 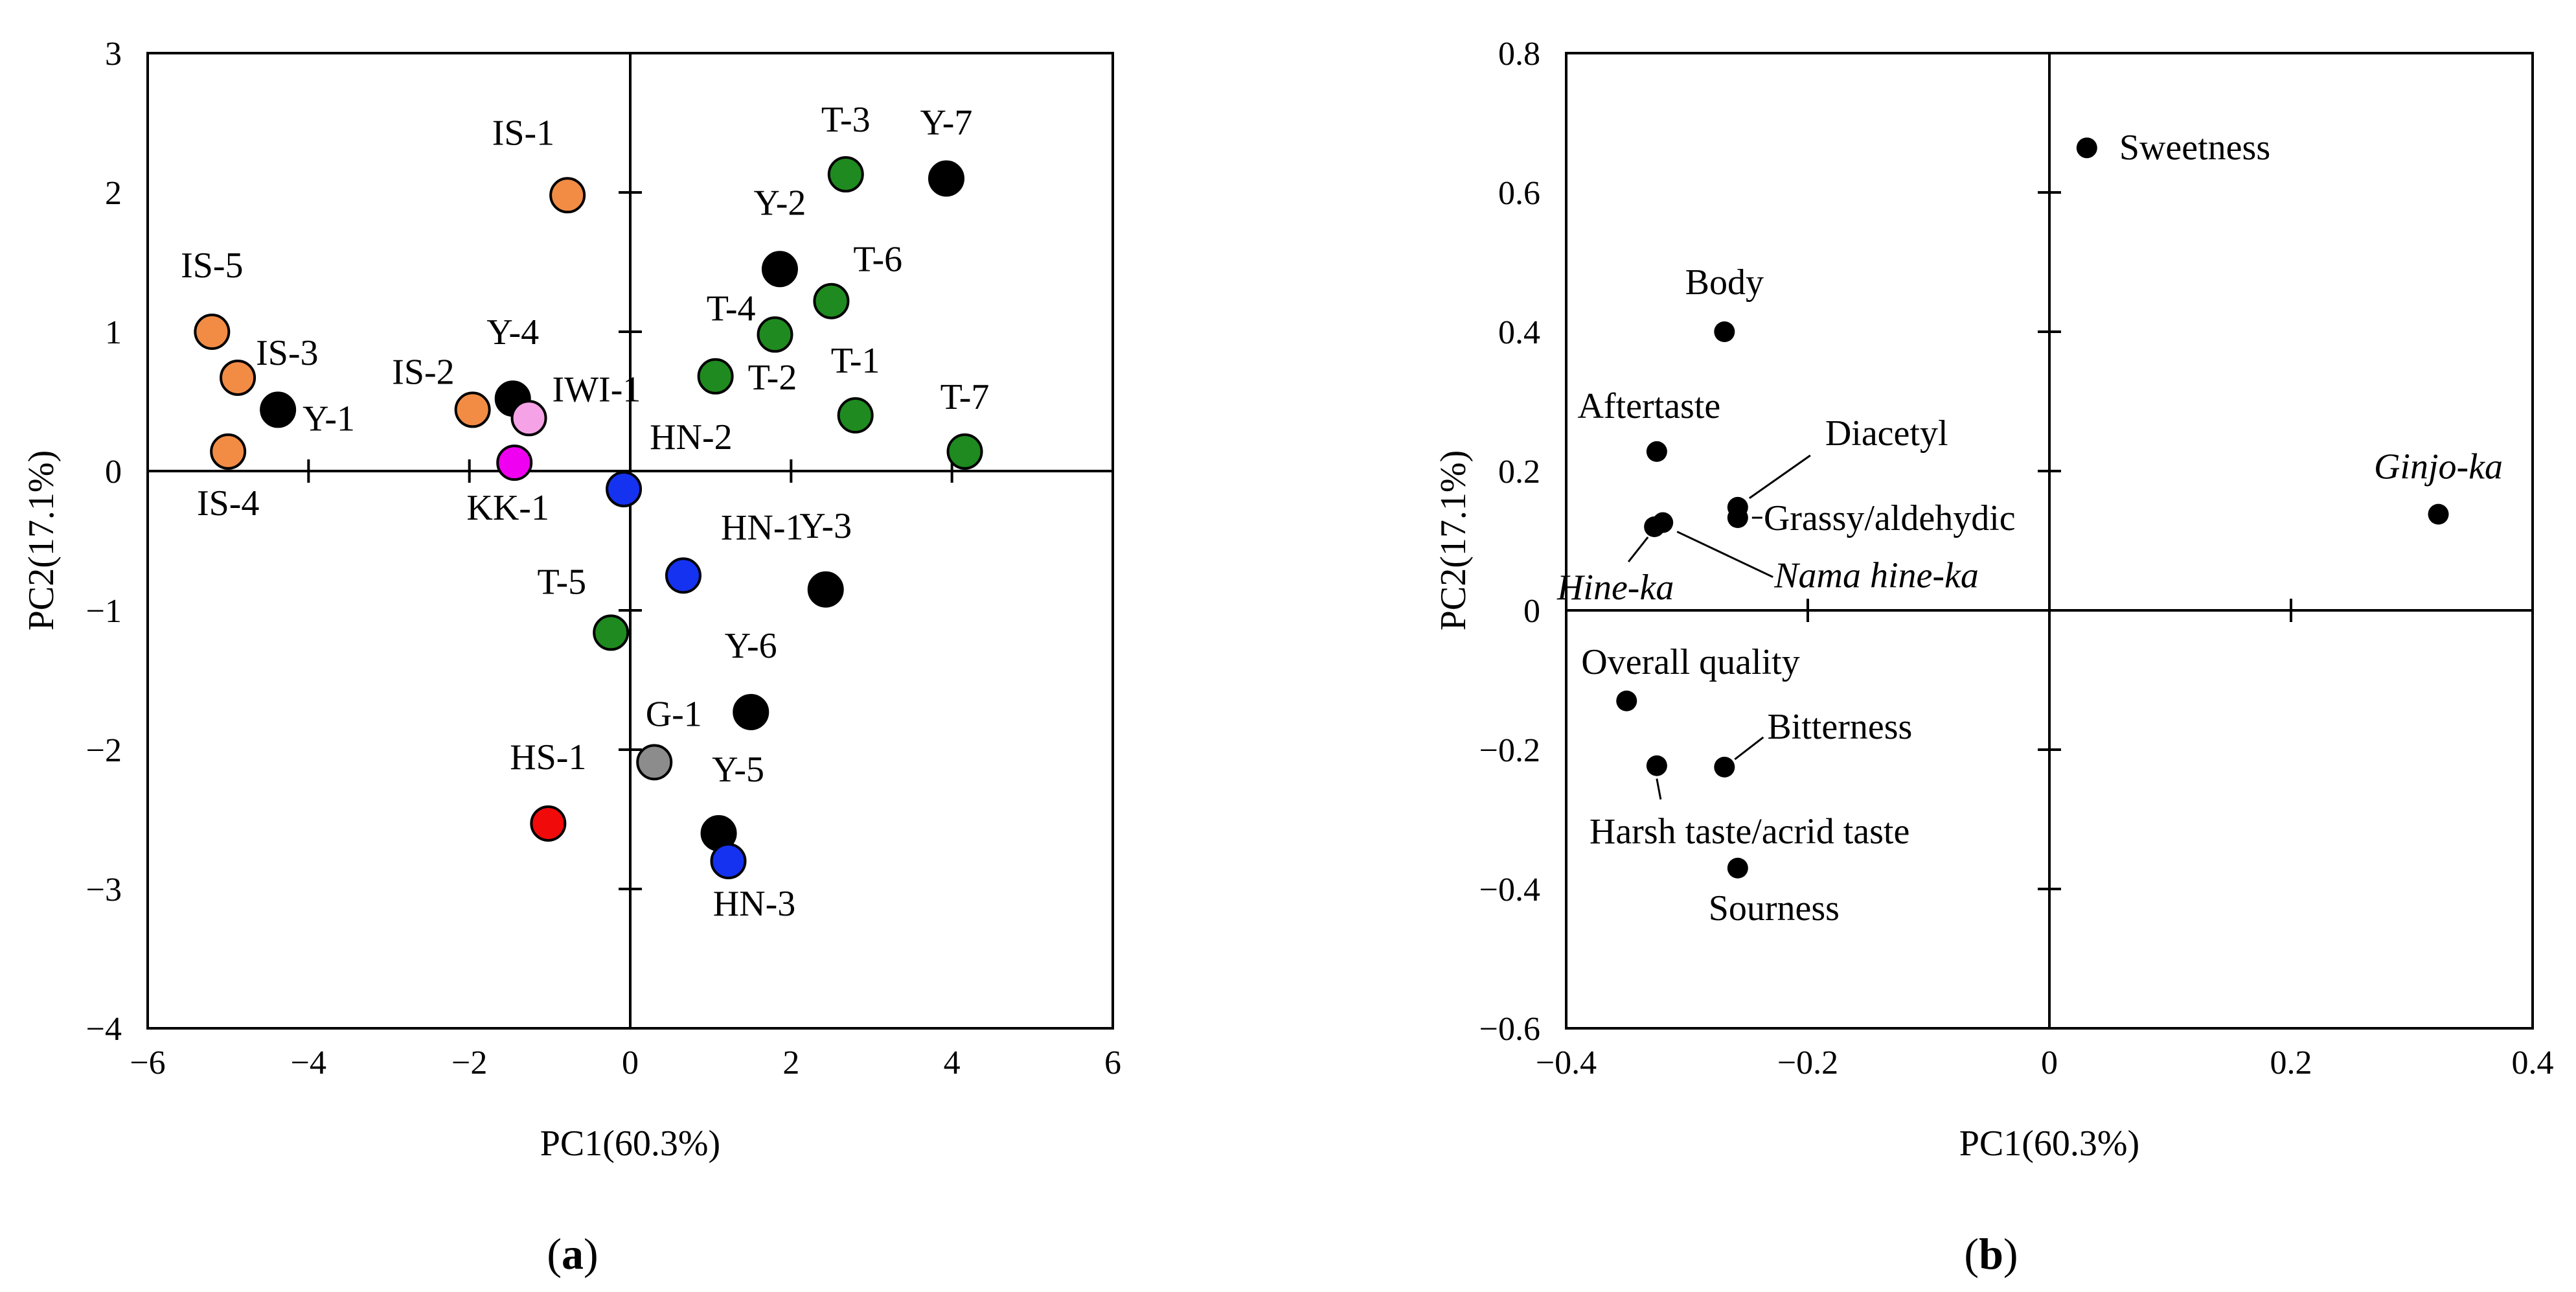 What do you see at coordinates (731, 308) in the screenshot?
I see `chart-a-label-t-4: T-4` at bounding box center [731, 308].